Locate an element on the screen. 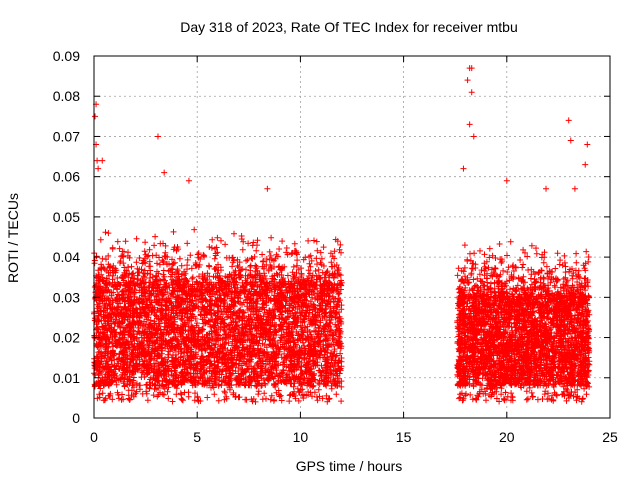 Image resolution: width=640 pixels, height=480 pixels. y-tick-label: 0.05 is located at coordinates (66, 217).